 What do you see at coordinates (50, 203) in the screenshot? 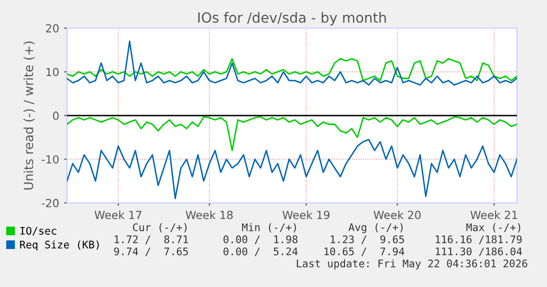
I see `y-tick-label: -20` at bounding box center [50, 203].